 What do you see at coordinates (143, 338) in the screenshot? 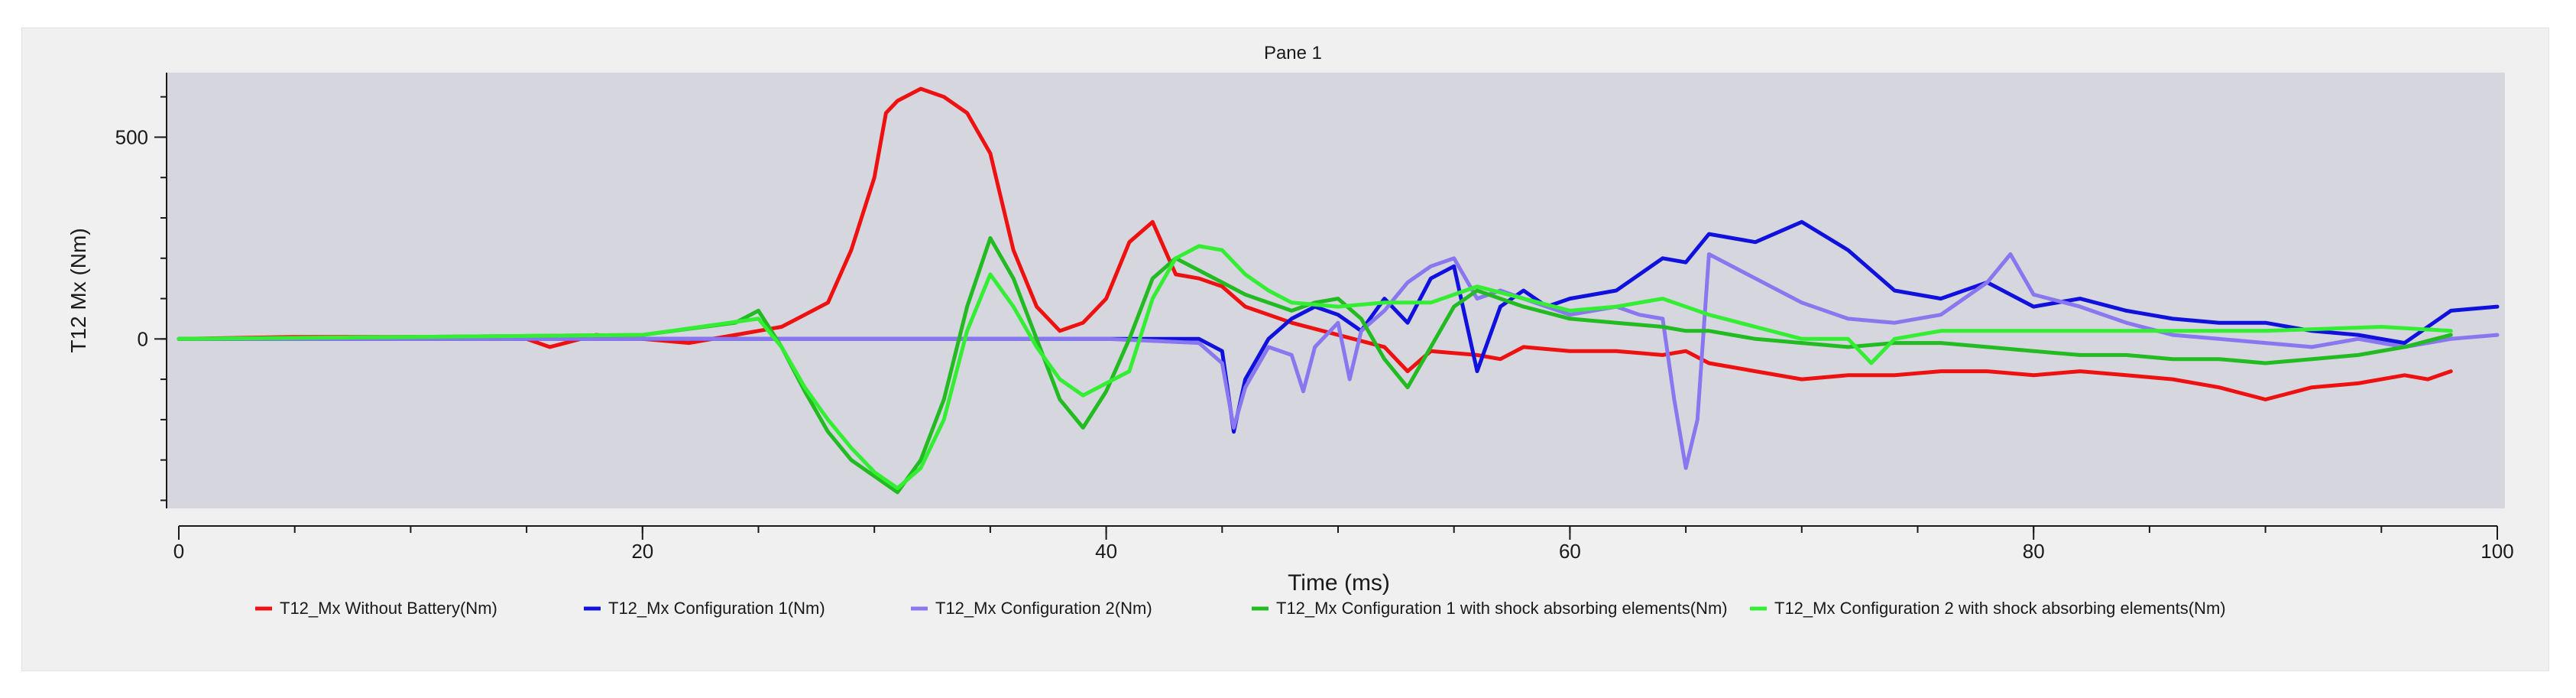
I see `y-tick-label: 0` at bounding box center [143, 338].